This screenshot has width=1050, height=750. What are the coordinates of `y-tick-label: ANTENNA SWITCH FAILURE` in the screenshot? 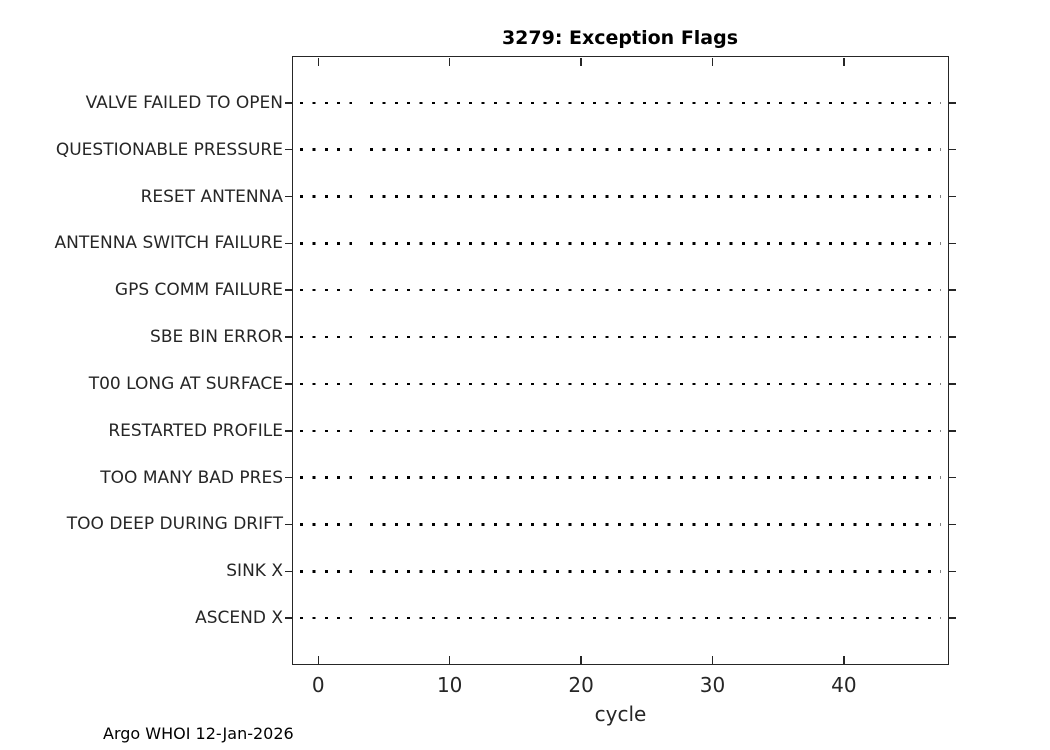 It's located at (168, 243).